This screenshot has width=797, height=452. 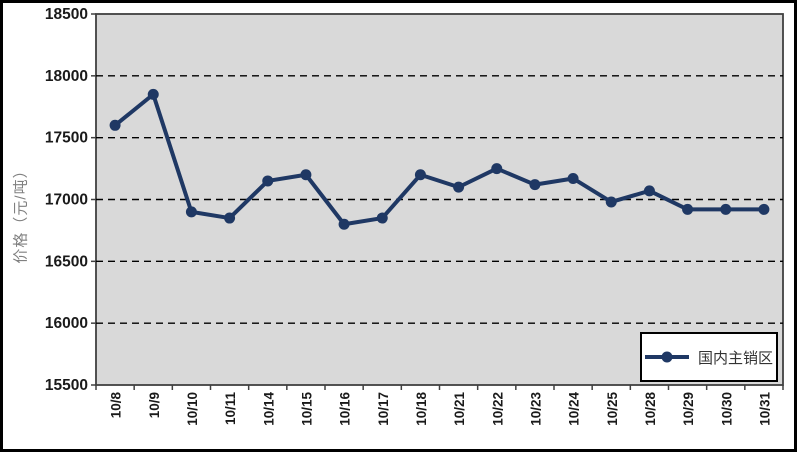 I want to click on legend-marker-icon, so click(x=667, y=357).